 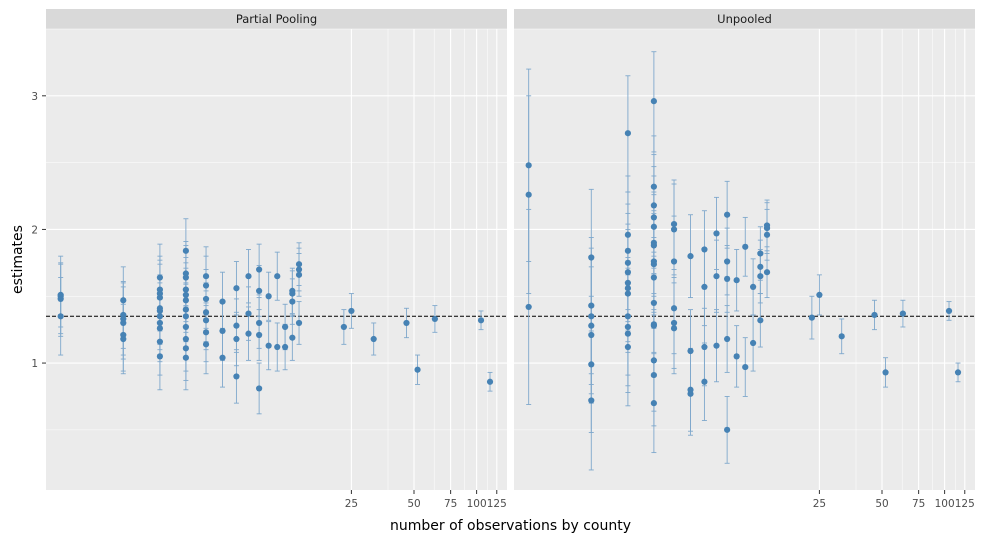 What do you see at coordinates (276, 19) in the screenshot?
I see `strip-label-partial-pooling: Partial Pooling` at bounding box center [276, 19].